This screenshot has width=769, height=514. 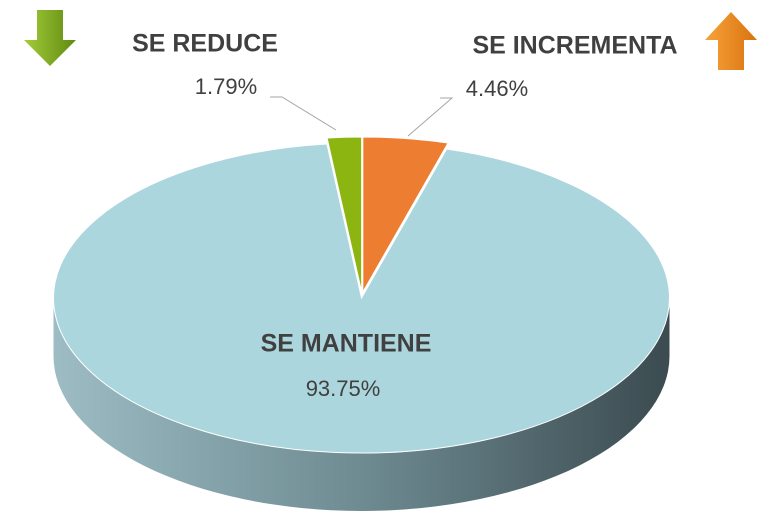 I want to click on category-label: SE REDUCE, so click(x=205, y=44).